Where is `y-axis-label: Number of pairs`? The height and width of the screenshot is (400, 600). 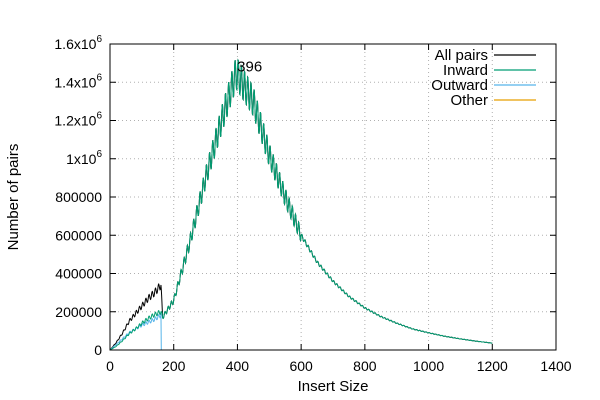 y-axis-label: Number of pairs is located at coordinates (13, 197).